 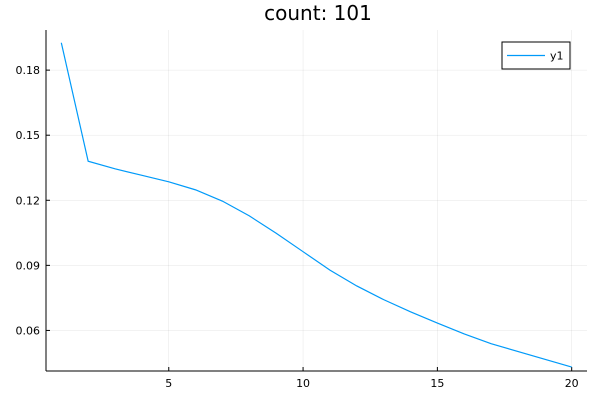 What do you see at coordinates (437, 383) in the screenshot?
I see `x-tick-label: 15` at bounding box center [437, 383].